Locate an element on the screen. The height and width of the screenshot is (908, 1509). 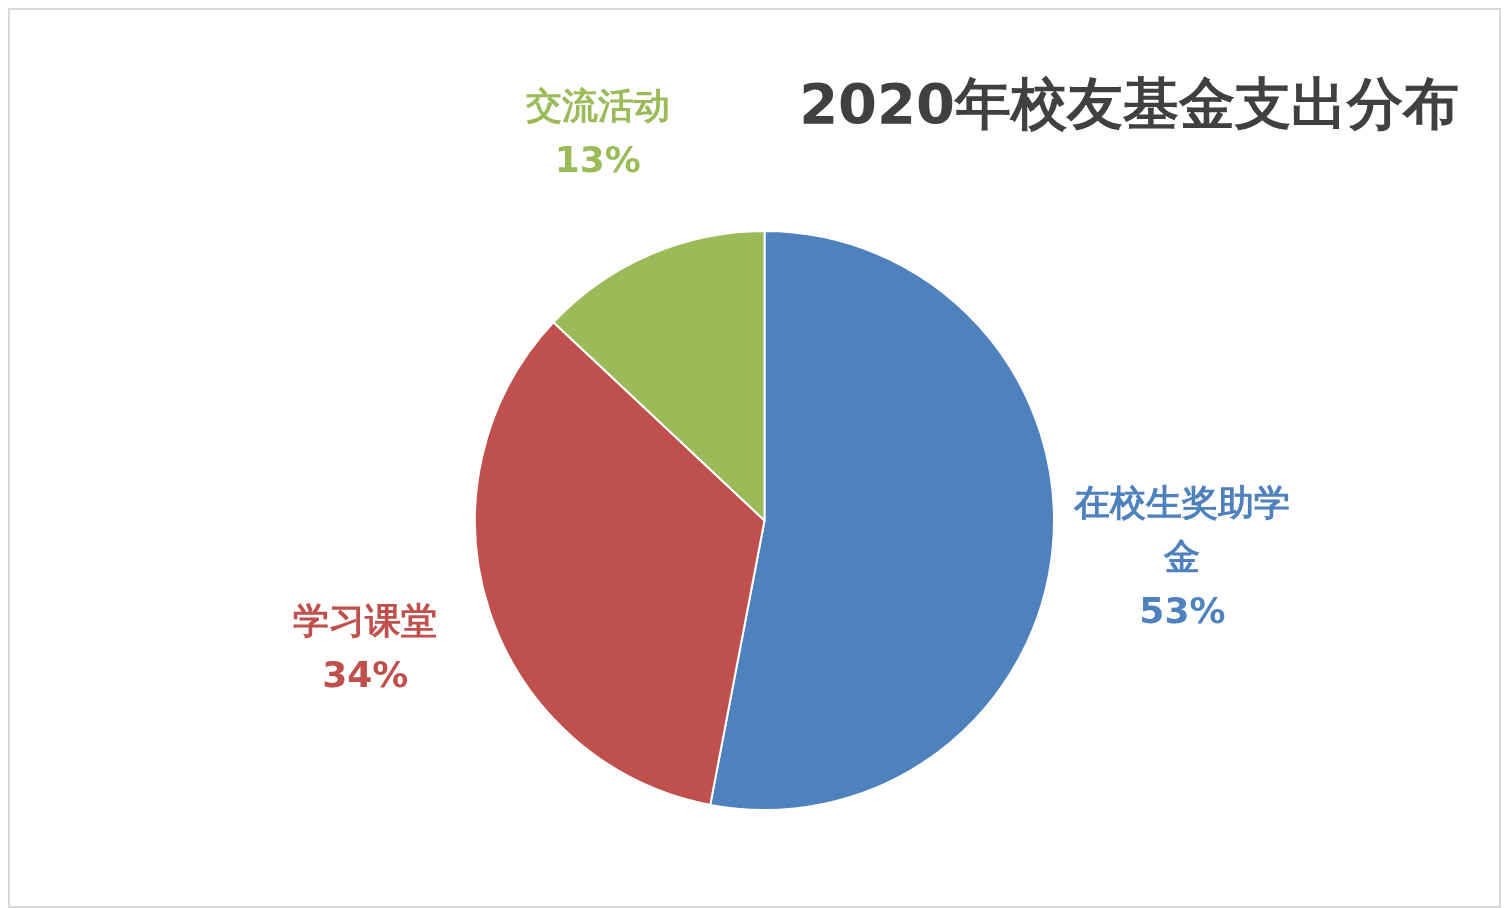
data-label: 53% is located at coordinates (1182, 611).